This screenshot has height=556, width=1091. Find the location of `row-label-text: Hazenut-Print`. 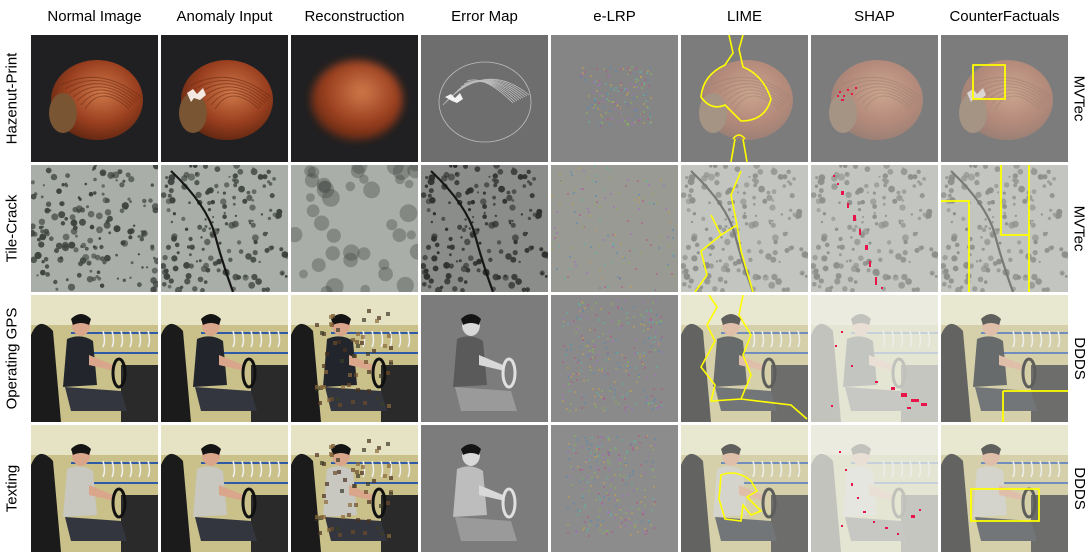

row-label-text: Hazenut-Print is located at coordinates (12, 98).